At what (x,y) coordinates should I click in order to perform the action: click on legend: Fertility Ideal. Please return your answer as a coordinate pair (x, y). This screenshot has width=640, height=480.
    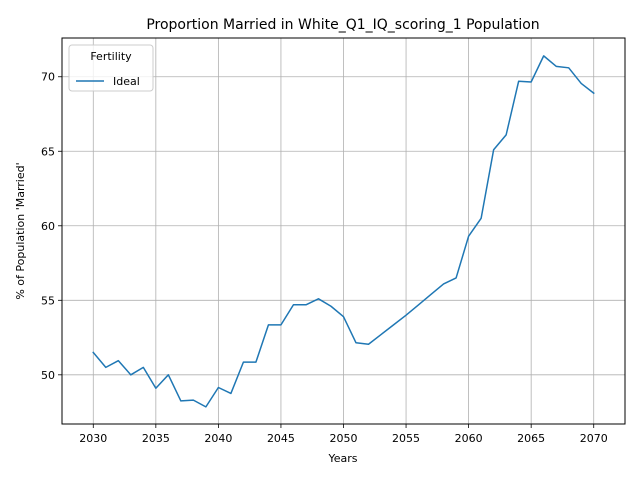
    Looking at the image, I should click on (111, 68).